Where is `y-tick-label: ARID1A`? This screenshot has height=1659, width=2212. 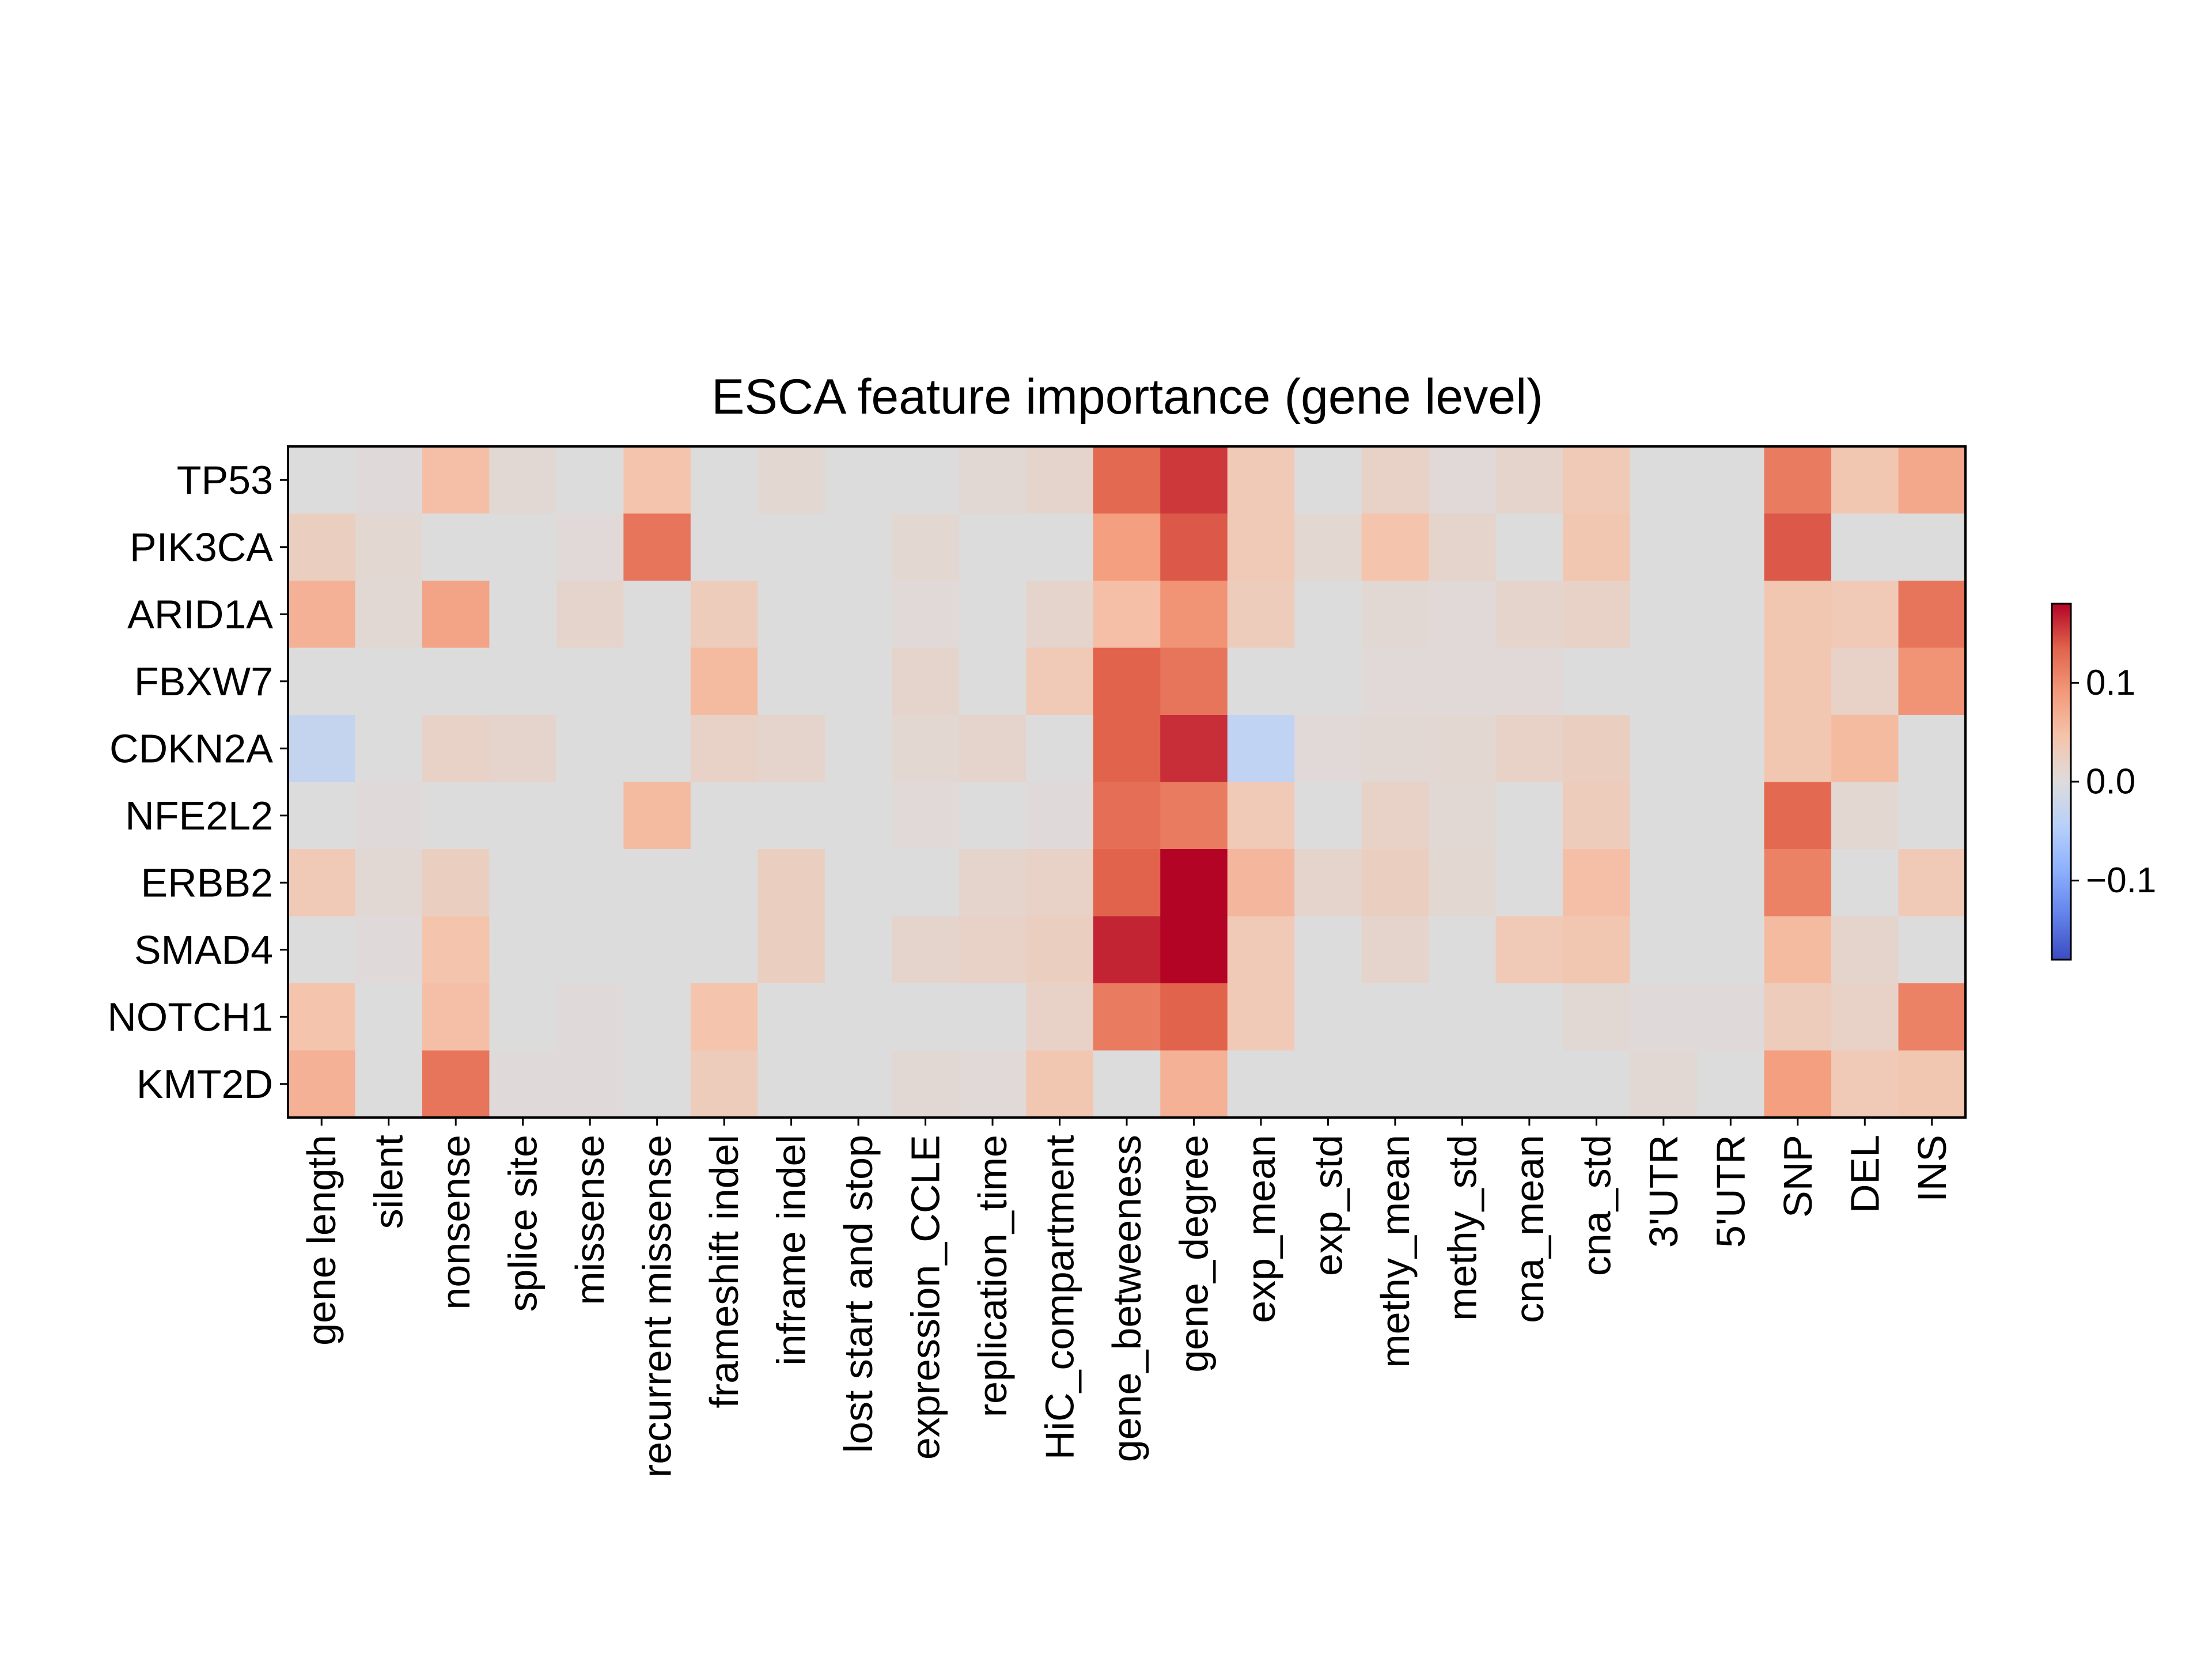 y-tick-label: ARID1A is located at coordinates (200, 614).